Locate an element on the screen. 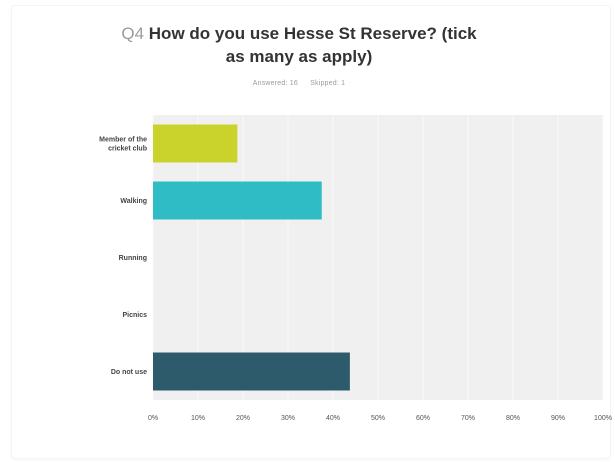 This screenshot has height=462, width=615. x-tick-label: 90% is located at coordinates (558, 418).